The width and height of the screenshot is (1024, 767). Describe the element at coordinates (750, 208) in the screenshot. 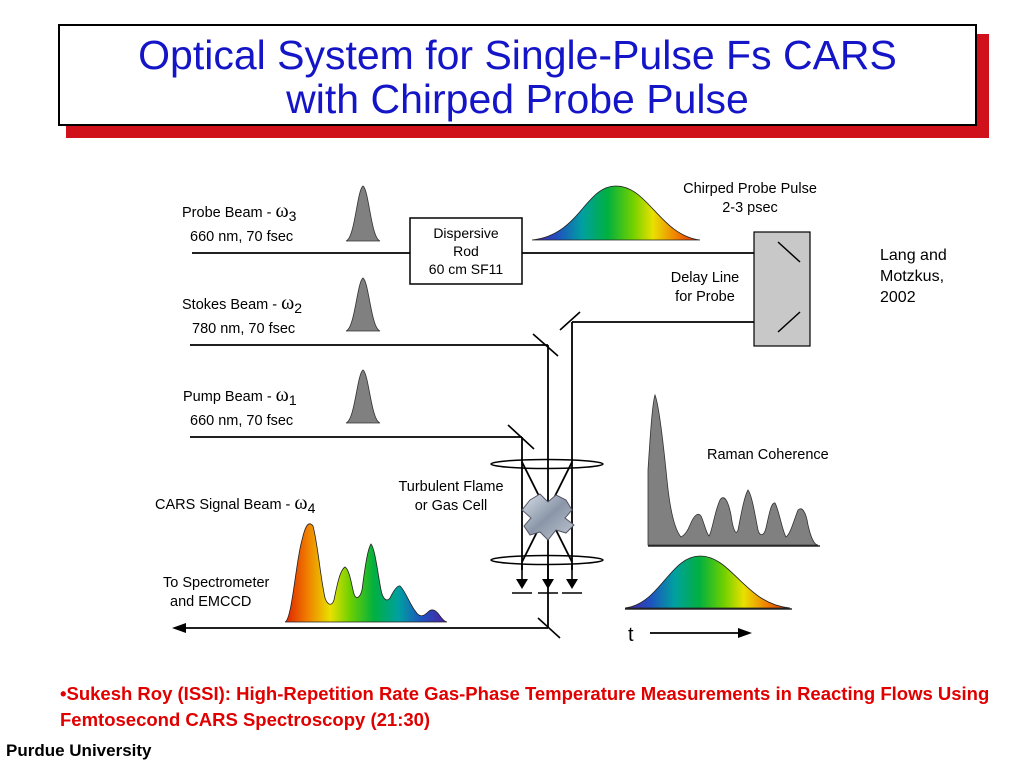

I see `chirped-probe-label-2: 2-3 psec` at that location.